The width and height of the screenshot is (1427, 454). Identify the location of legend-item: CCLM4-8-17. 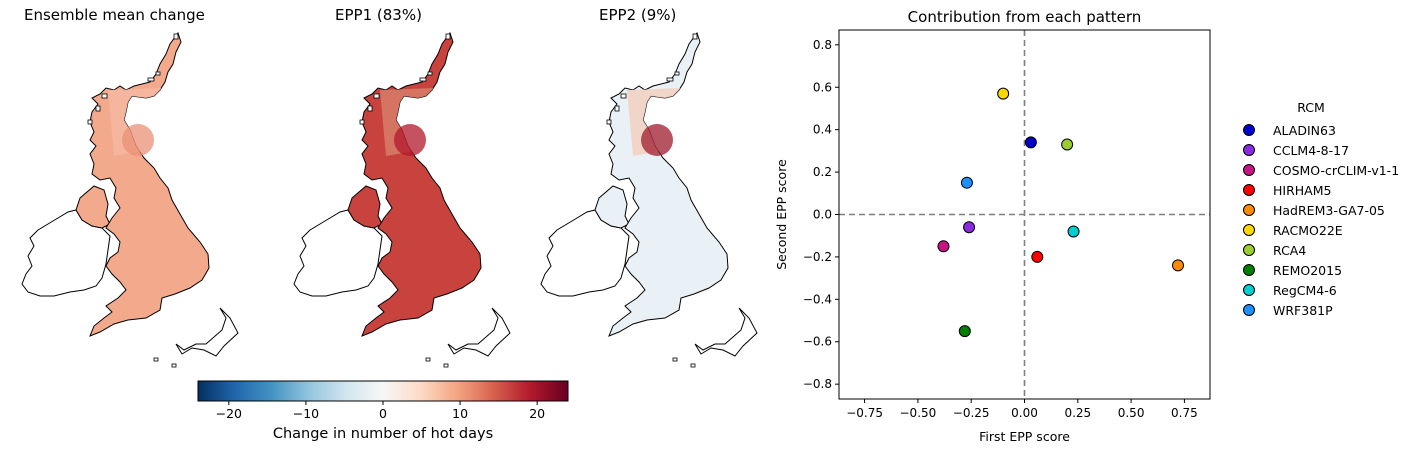
(1317, 150).